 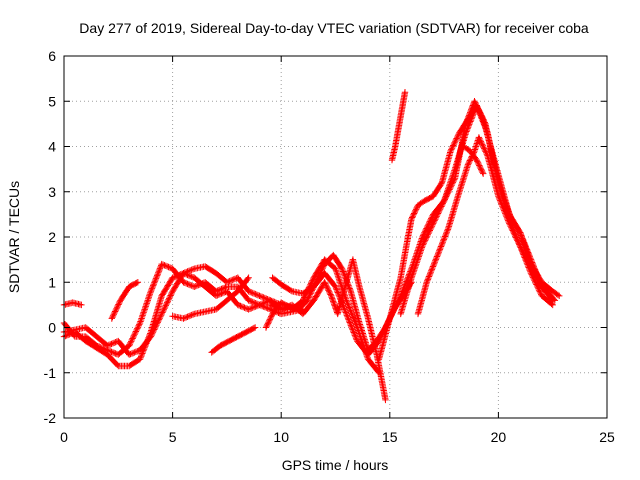 What do you see at coordinates (52, 282) in the screenshot?
I see `y-tick-label: 1` at bounding box center [52, 282].